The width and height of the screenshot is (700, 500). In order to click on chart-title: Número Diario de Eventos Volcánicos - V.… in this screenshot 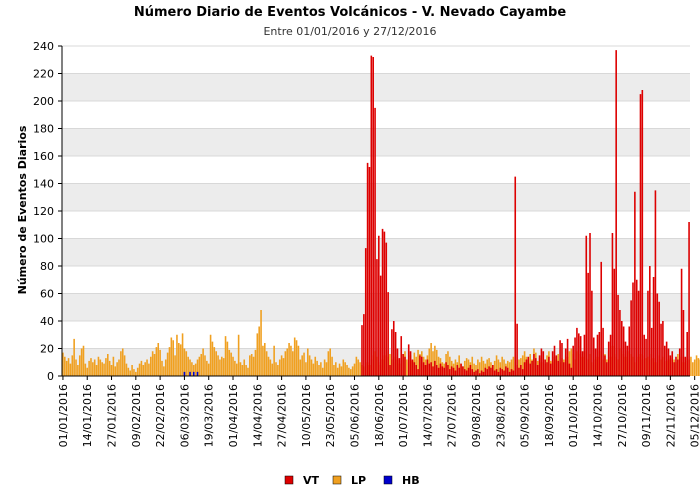, I will do `click(350, 12)`.